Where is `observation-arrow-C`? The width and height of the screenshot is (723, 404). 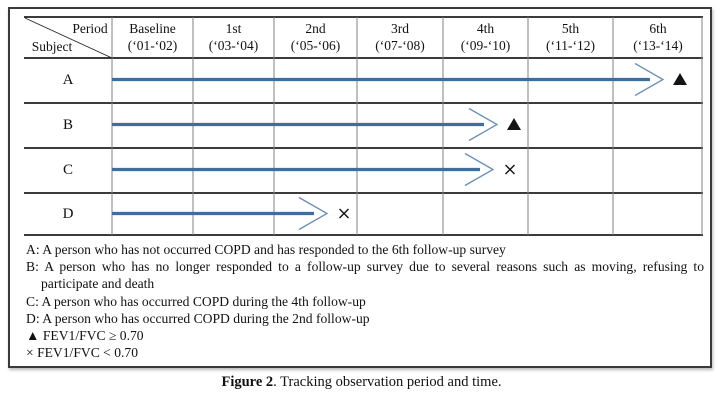 observation-arrow-C is located at coordinates (313, 169).